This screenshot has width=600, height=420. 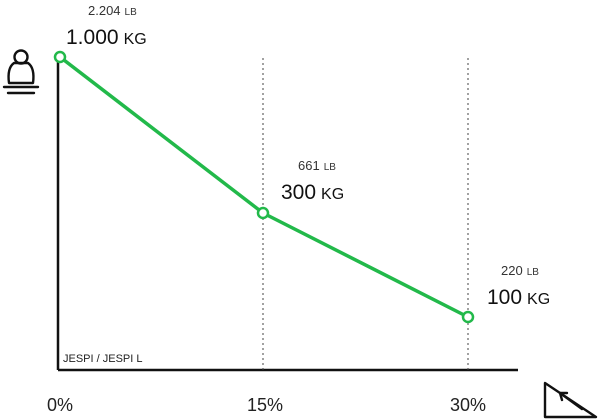 What do you see at coordinates (102, 359) in the screenshot?
I see `model-label: JESPI / JESPI L` at bounding box center [102, 359].